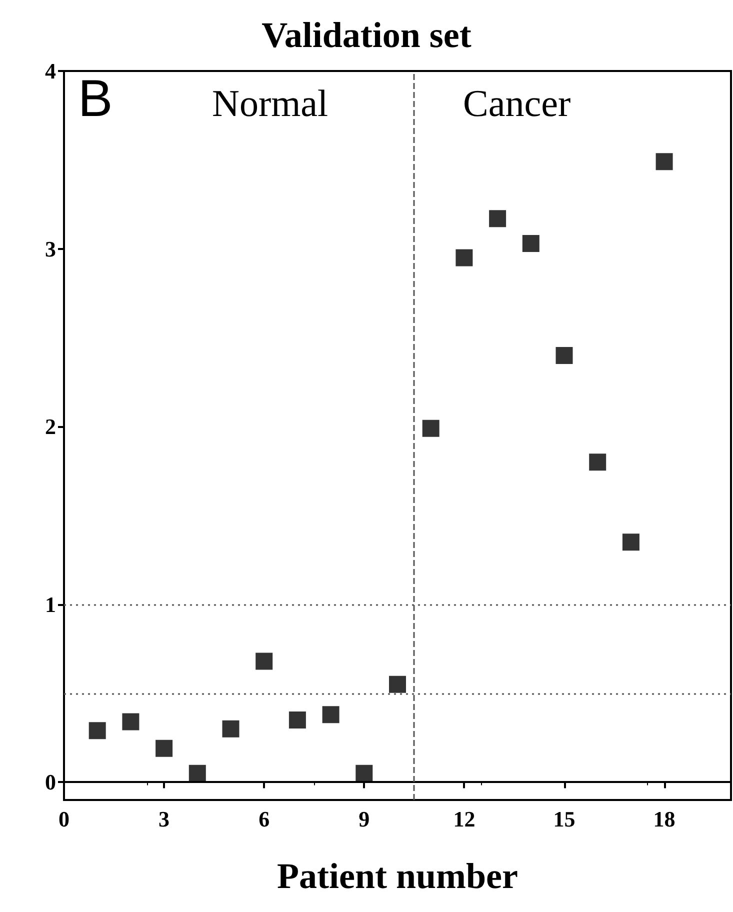 Image resolution: width=733 pixels, height=912 pixels. I want to click on x-tick-label: 12, so click(464, 819).